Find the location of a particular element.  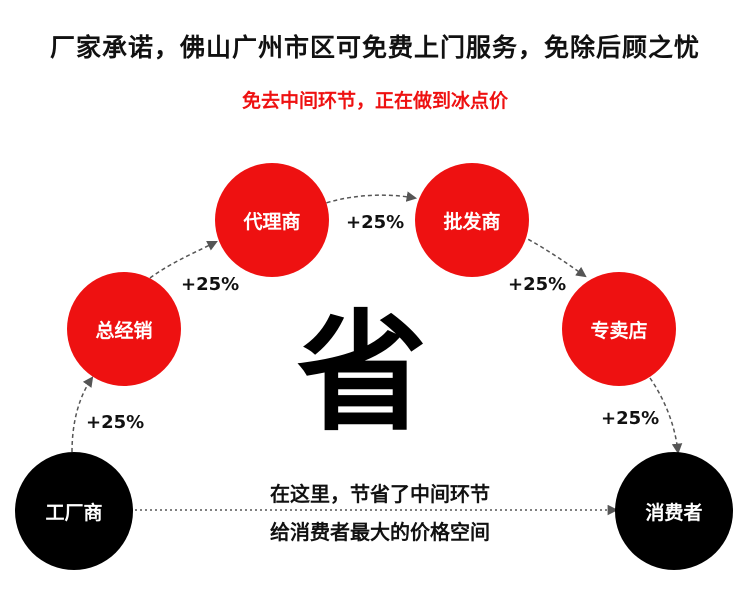

markup-label-4: +25% is located at coordinates (537, 284).